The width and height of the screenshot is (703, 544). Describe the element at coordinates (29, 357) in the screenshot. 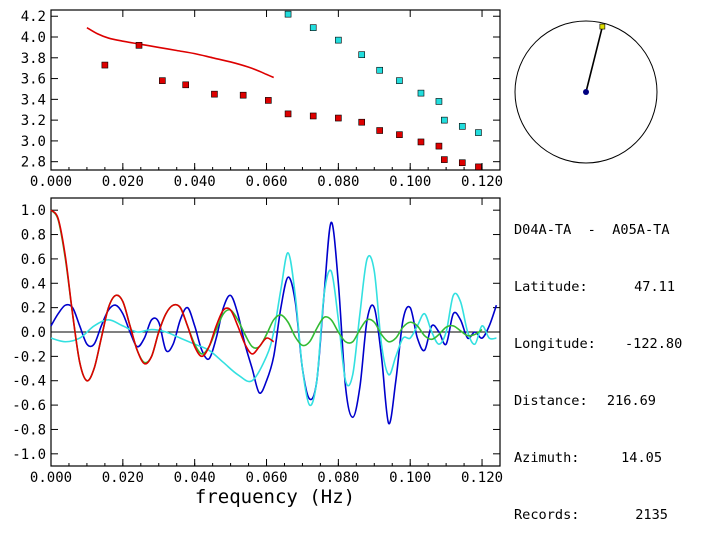

I see `y-tick-label: -0.2` at that location.